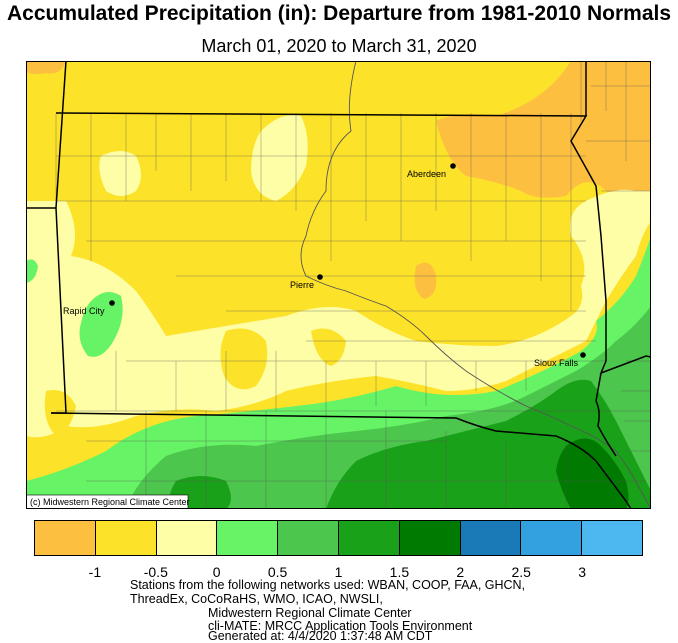  What do you see at coordinates (244, 359) in the screenshot?
I see `shade-yellow-island1` at bounding box center [244, 359].